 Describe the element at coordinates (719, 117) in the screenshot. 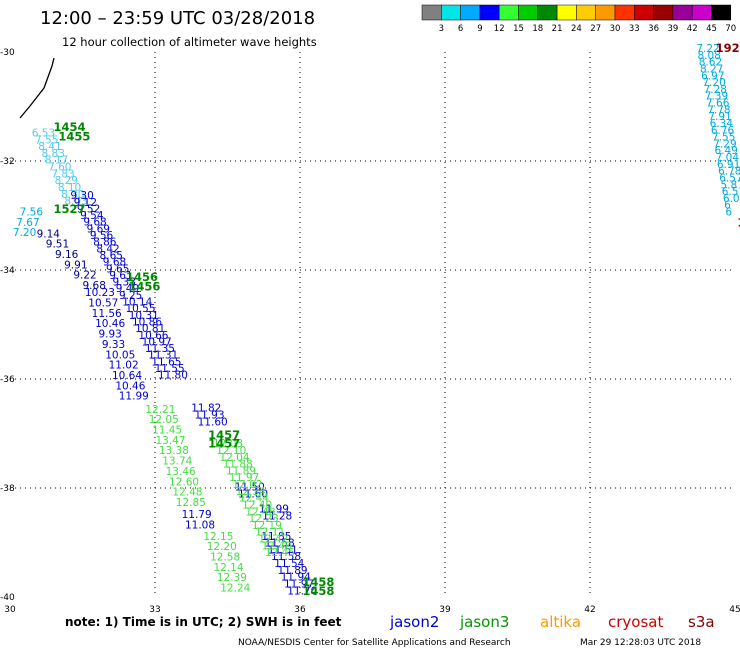

I see `swh-value: 7.91` at that location.